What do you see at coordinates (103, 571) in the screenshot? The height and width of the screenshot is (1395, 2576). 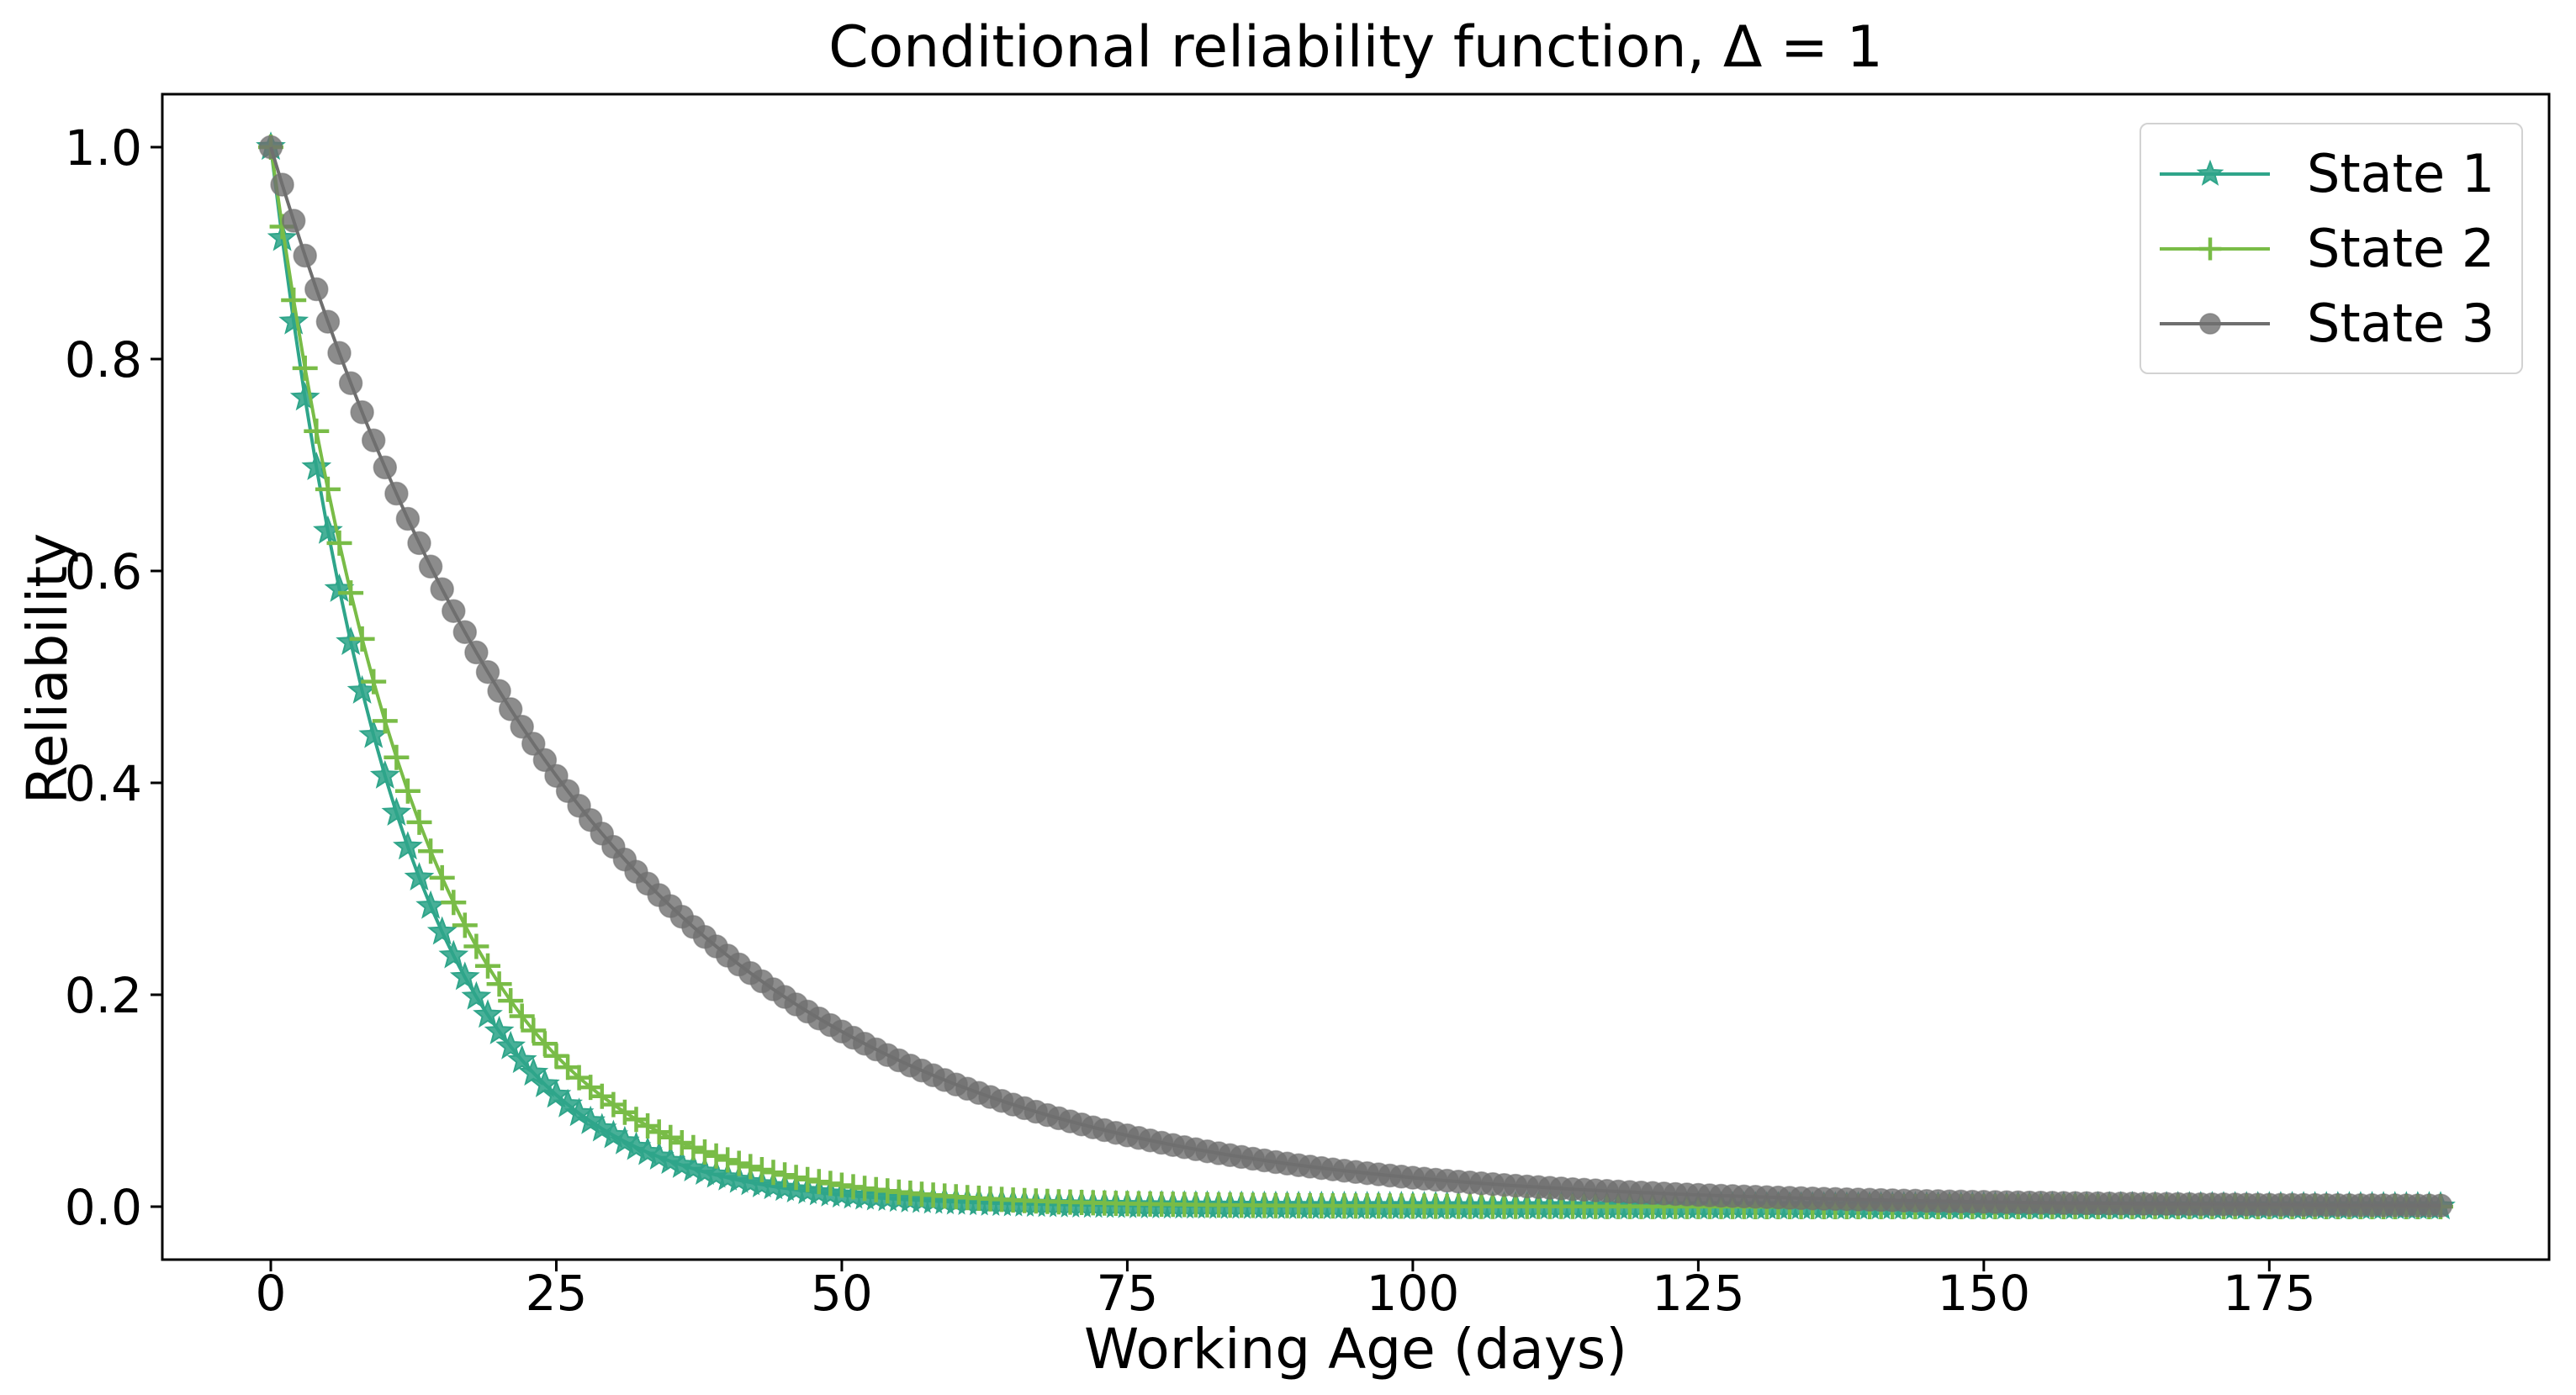 I see `y-tick-label: 0.6` at bounding box center [103, 571].